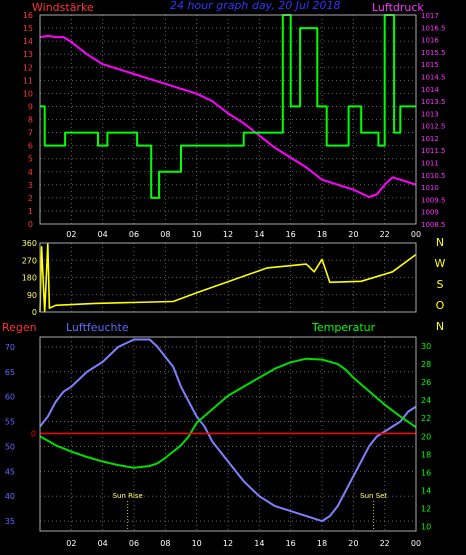  I want to click on x-tick-label: 18, so click(322, 543).